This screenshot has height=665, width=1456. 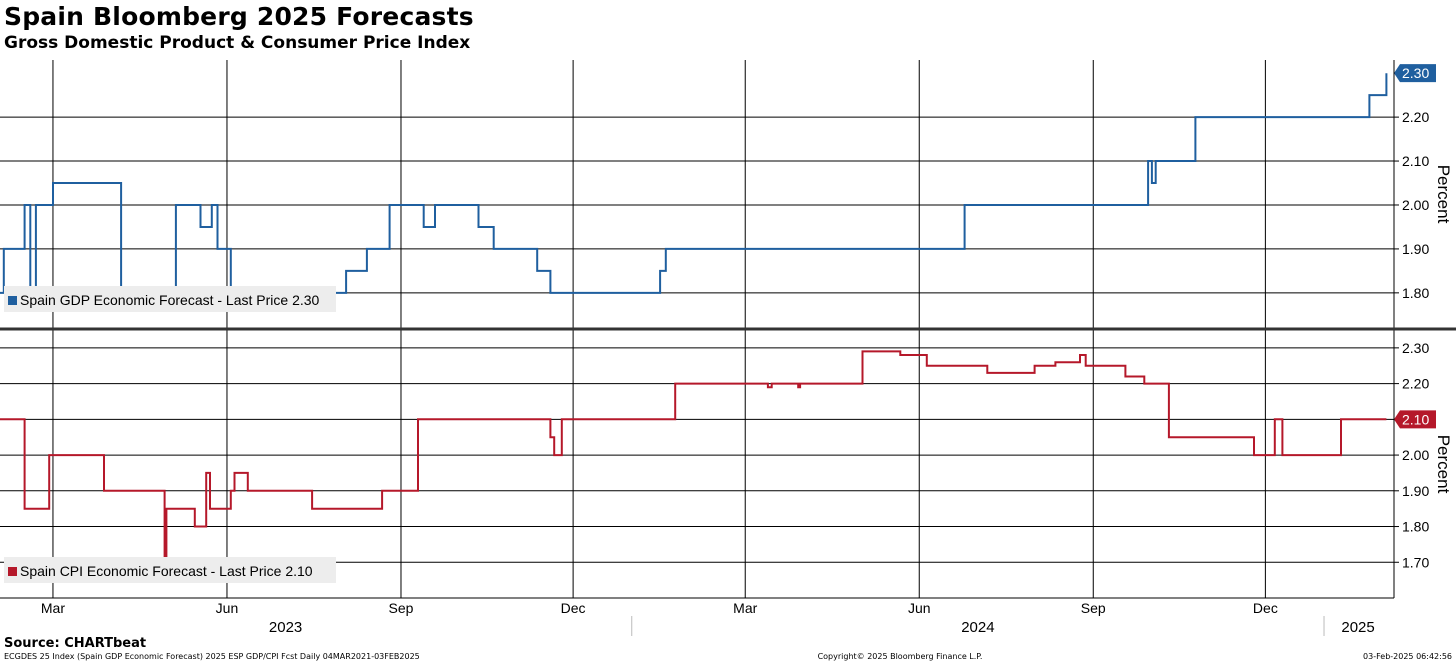 What do you see at coordinates (1415, 527) in the screenshot?
I see `cpi-ytick-label: 1.80` at bounding box center [1415, 527].